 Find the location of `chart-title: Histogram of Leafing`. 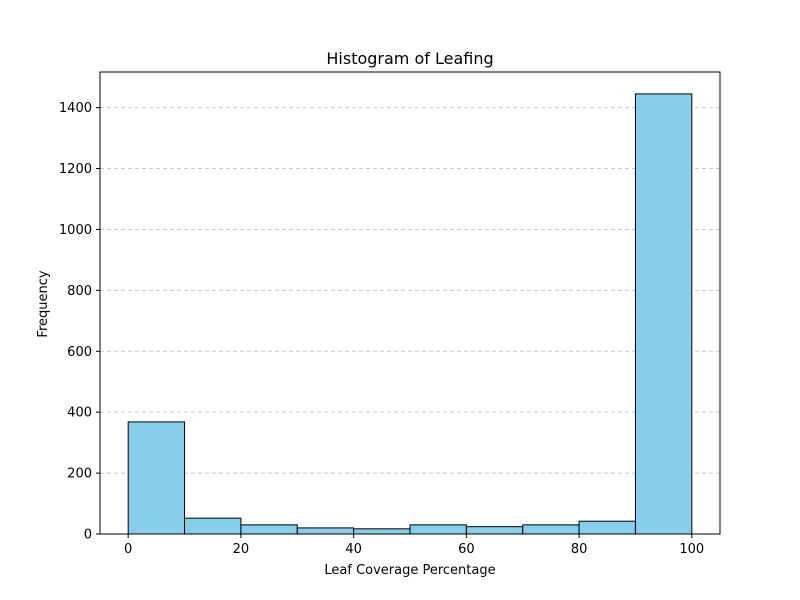

chart-title: Histogram of Leafing is located at coordinates (409, 58).